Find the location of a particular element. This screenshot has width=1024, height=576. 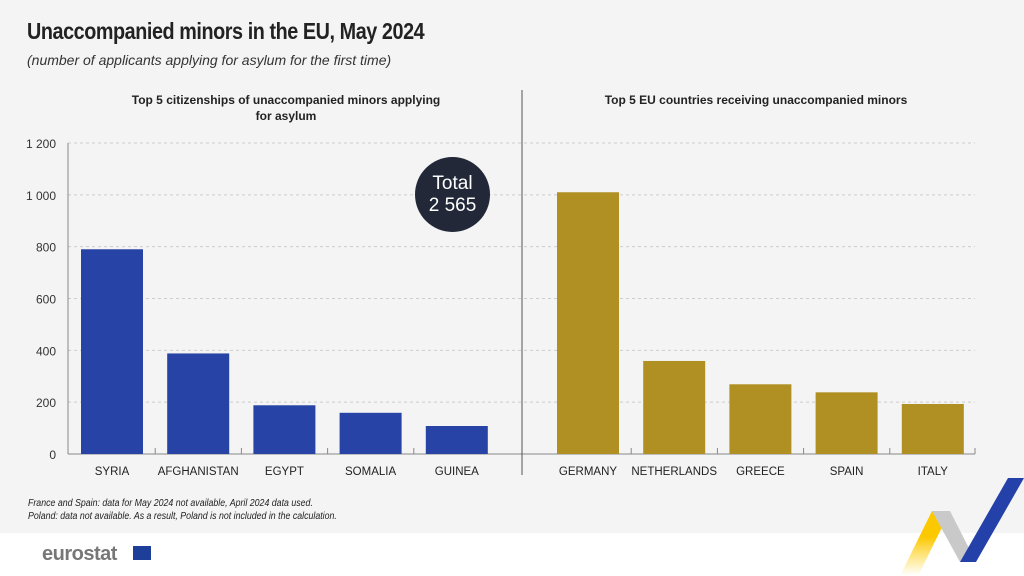

x-tick-label: SOMALIA is located at coordinates (370, 472).